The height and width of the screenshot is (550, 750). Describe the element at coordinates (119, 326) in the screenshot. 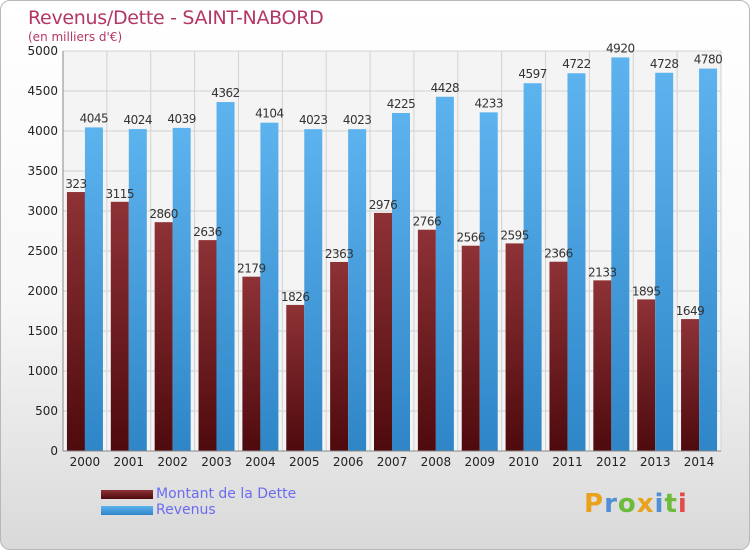

I see `bar-dette-2001` at that location.